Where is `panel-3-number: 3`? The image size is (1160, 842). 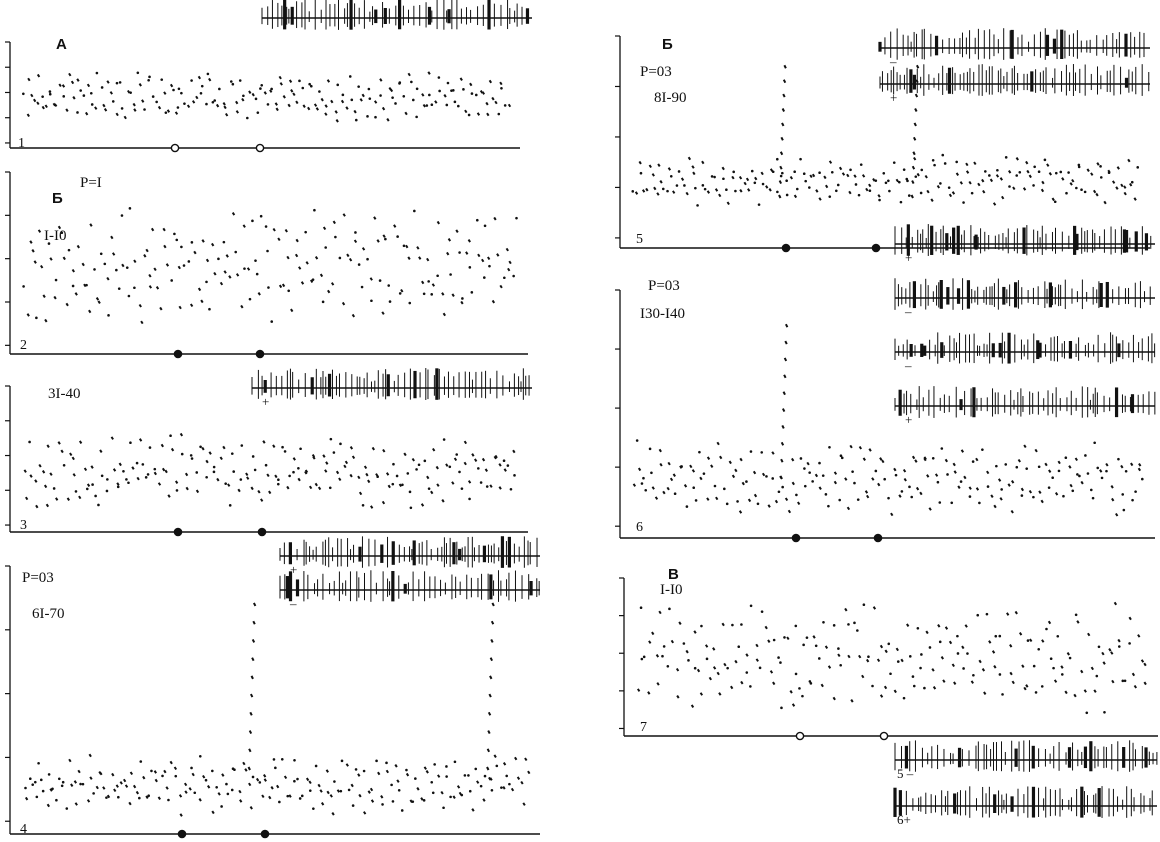
panel-3-number: 3 is located at coordinates (23, 525).